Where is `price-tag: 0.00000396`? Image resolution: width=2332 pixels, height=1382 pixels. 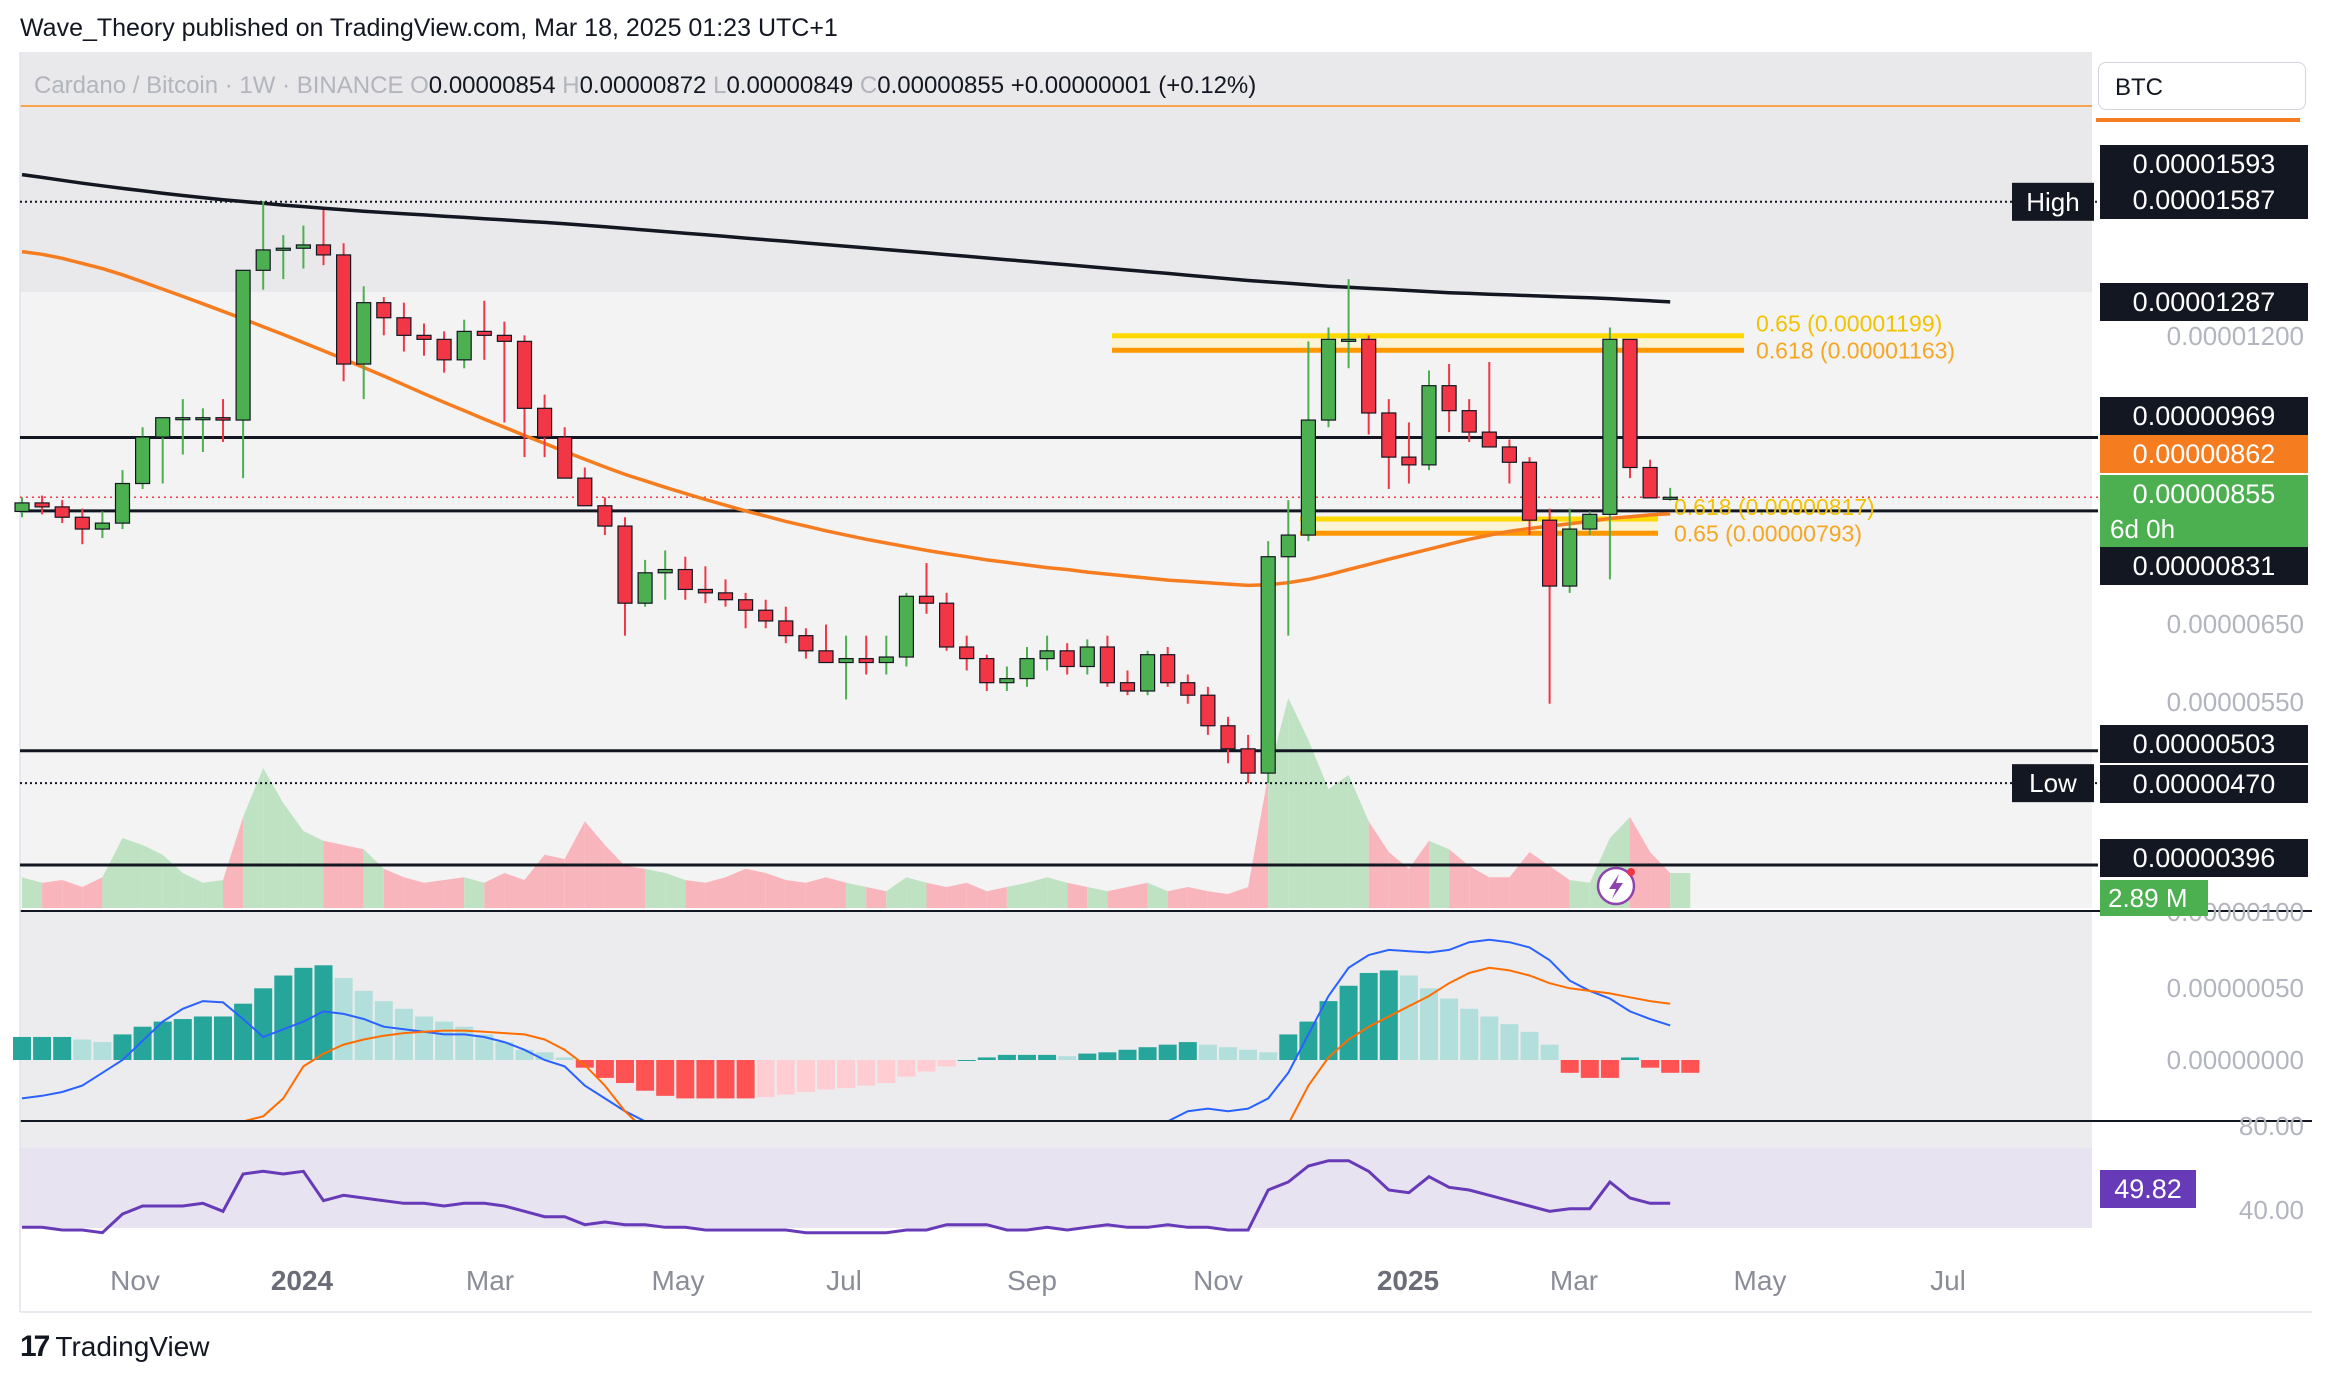 price-tag: 0.00000396 is located at coordinates (2204, 858).